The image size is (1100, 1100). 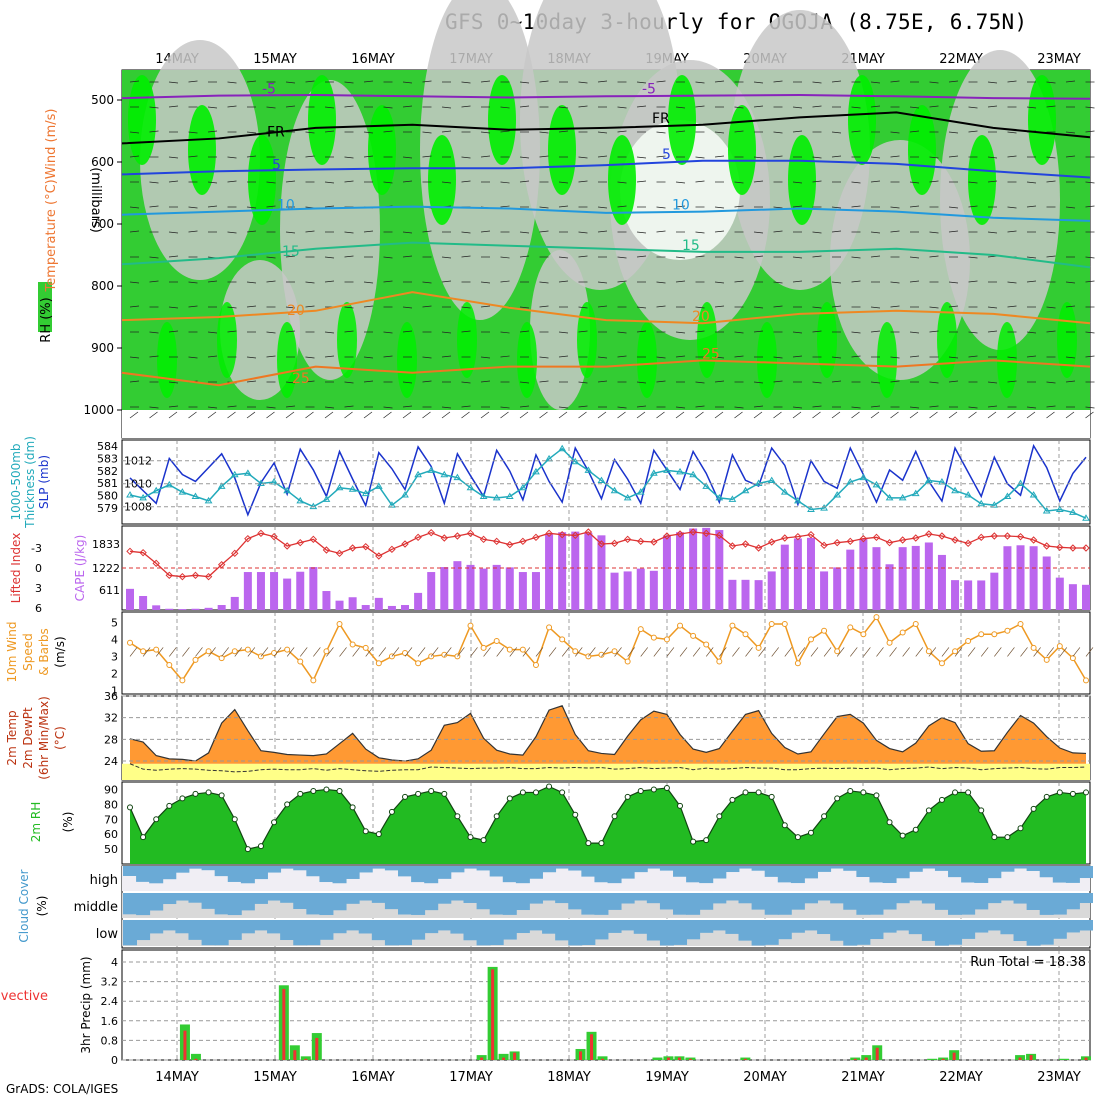 I want to click on precip-conv-bar, so click(x=877, y=1053).